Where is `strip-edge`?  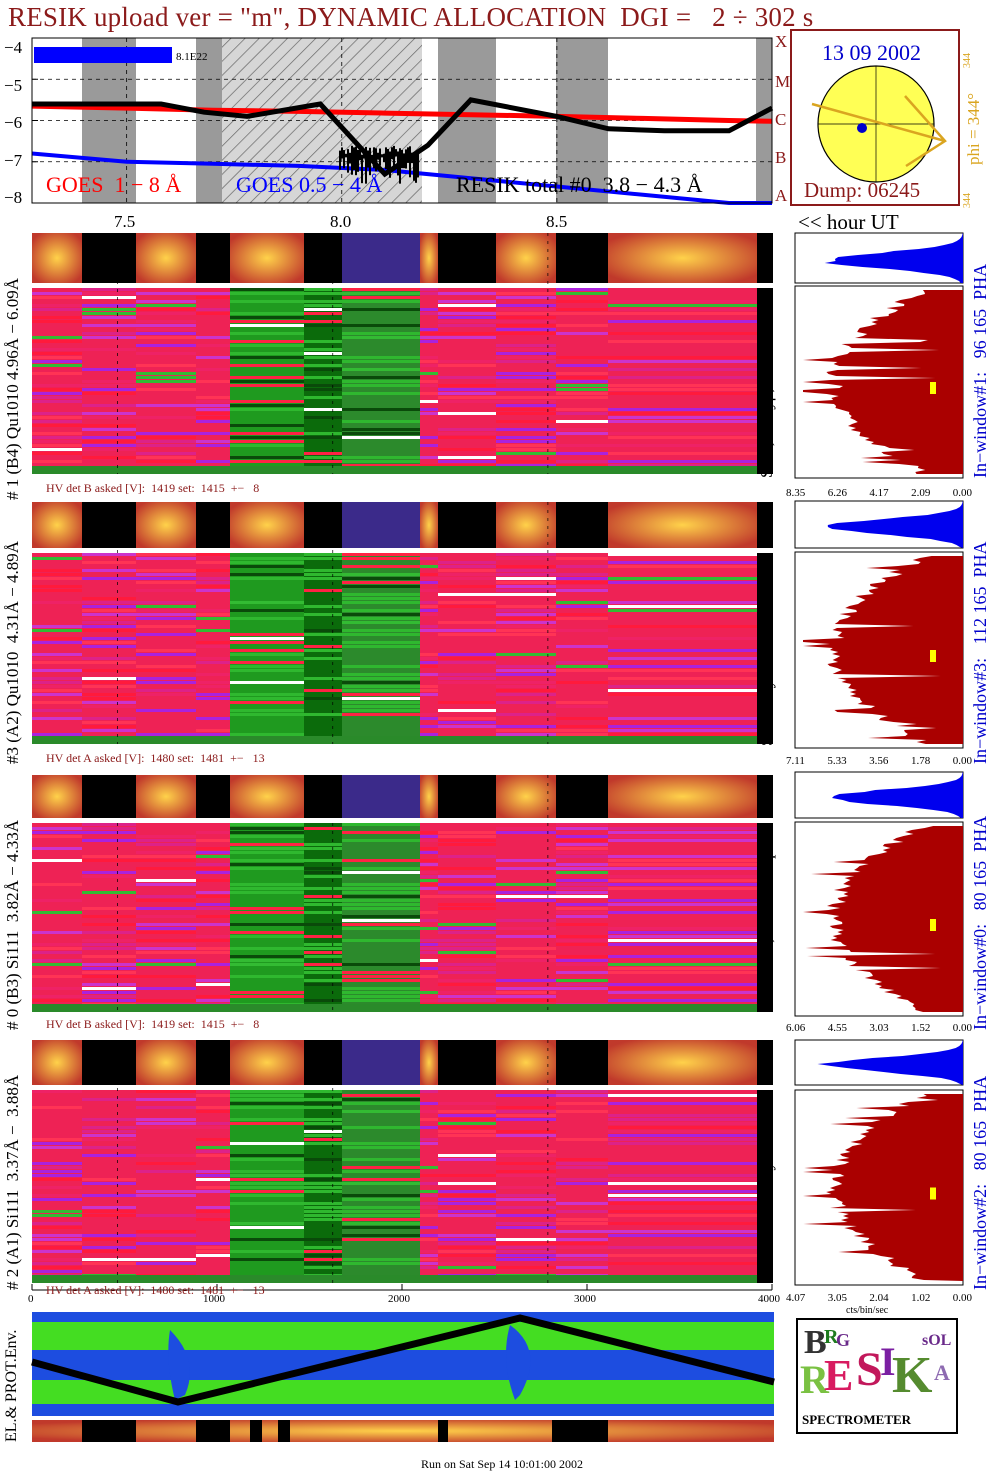
strip-edge is located at coordinates (765, 258).